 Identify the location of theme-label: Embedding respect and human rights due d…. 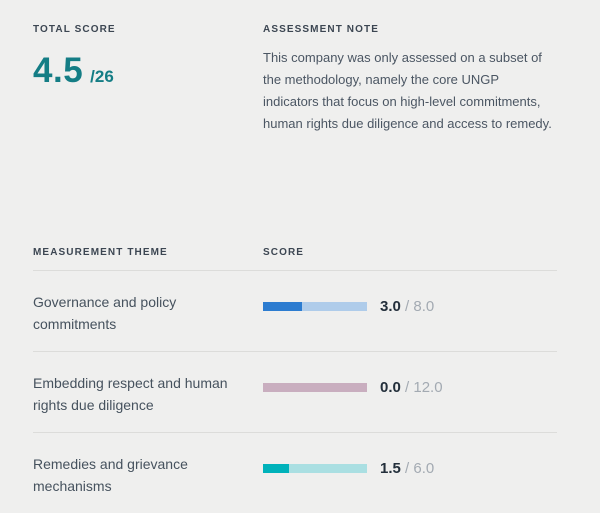
(130, 394).